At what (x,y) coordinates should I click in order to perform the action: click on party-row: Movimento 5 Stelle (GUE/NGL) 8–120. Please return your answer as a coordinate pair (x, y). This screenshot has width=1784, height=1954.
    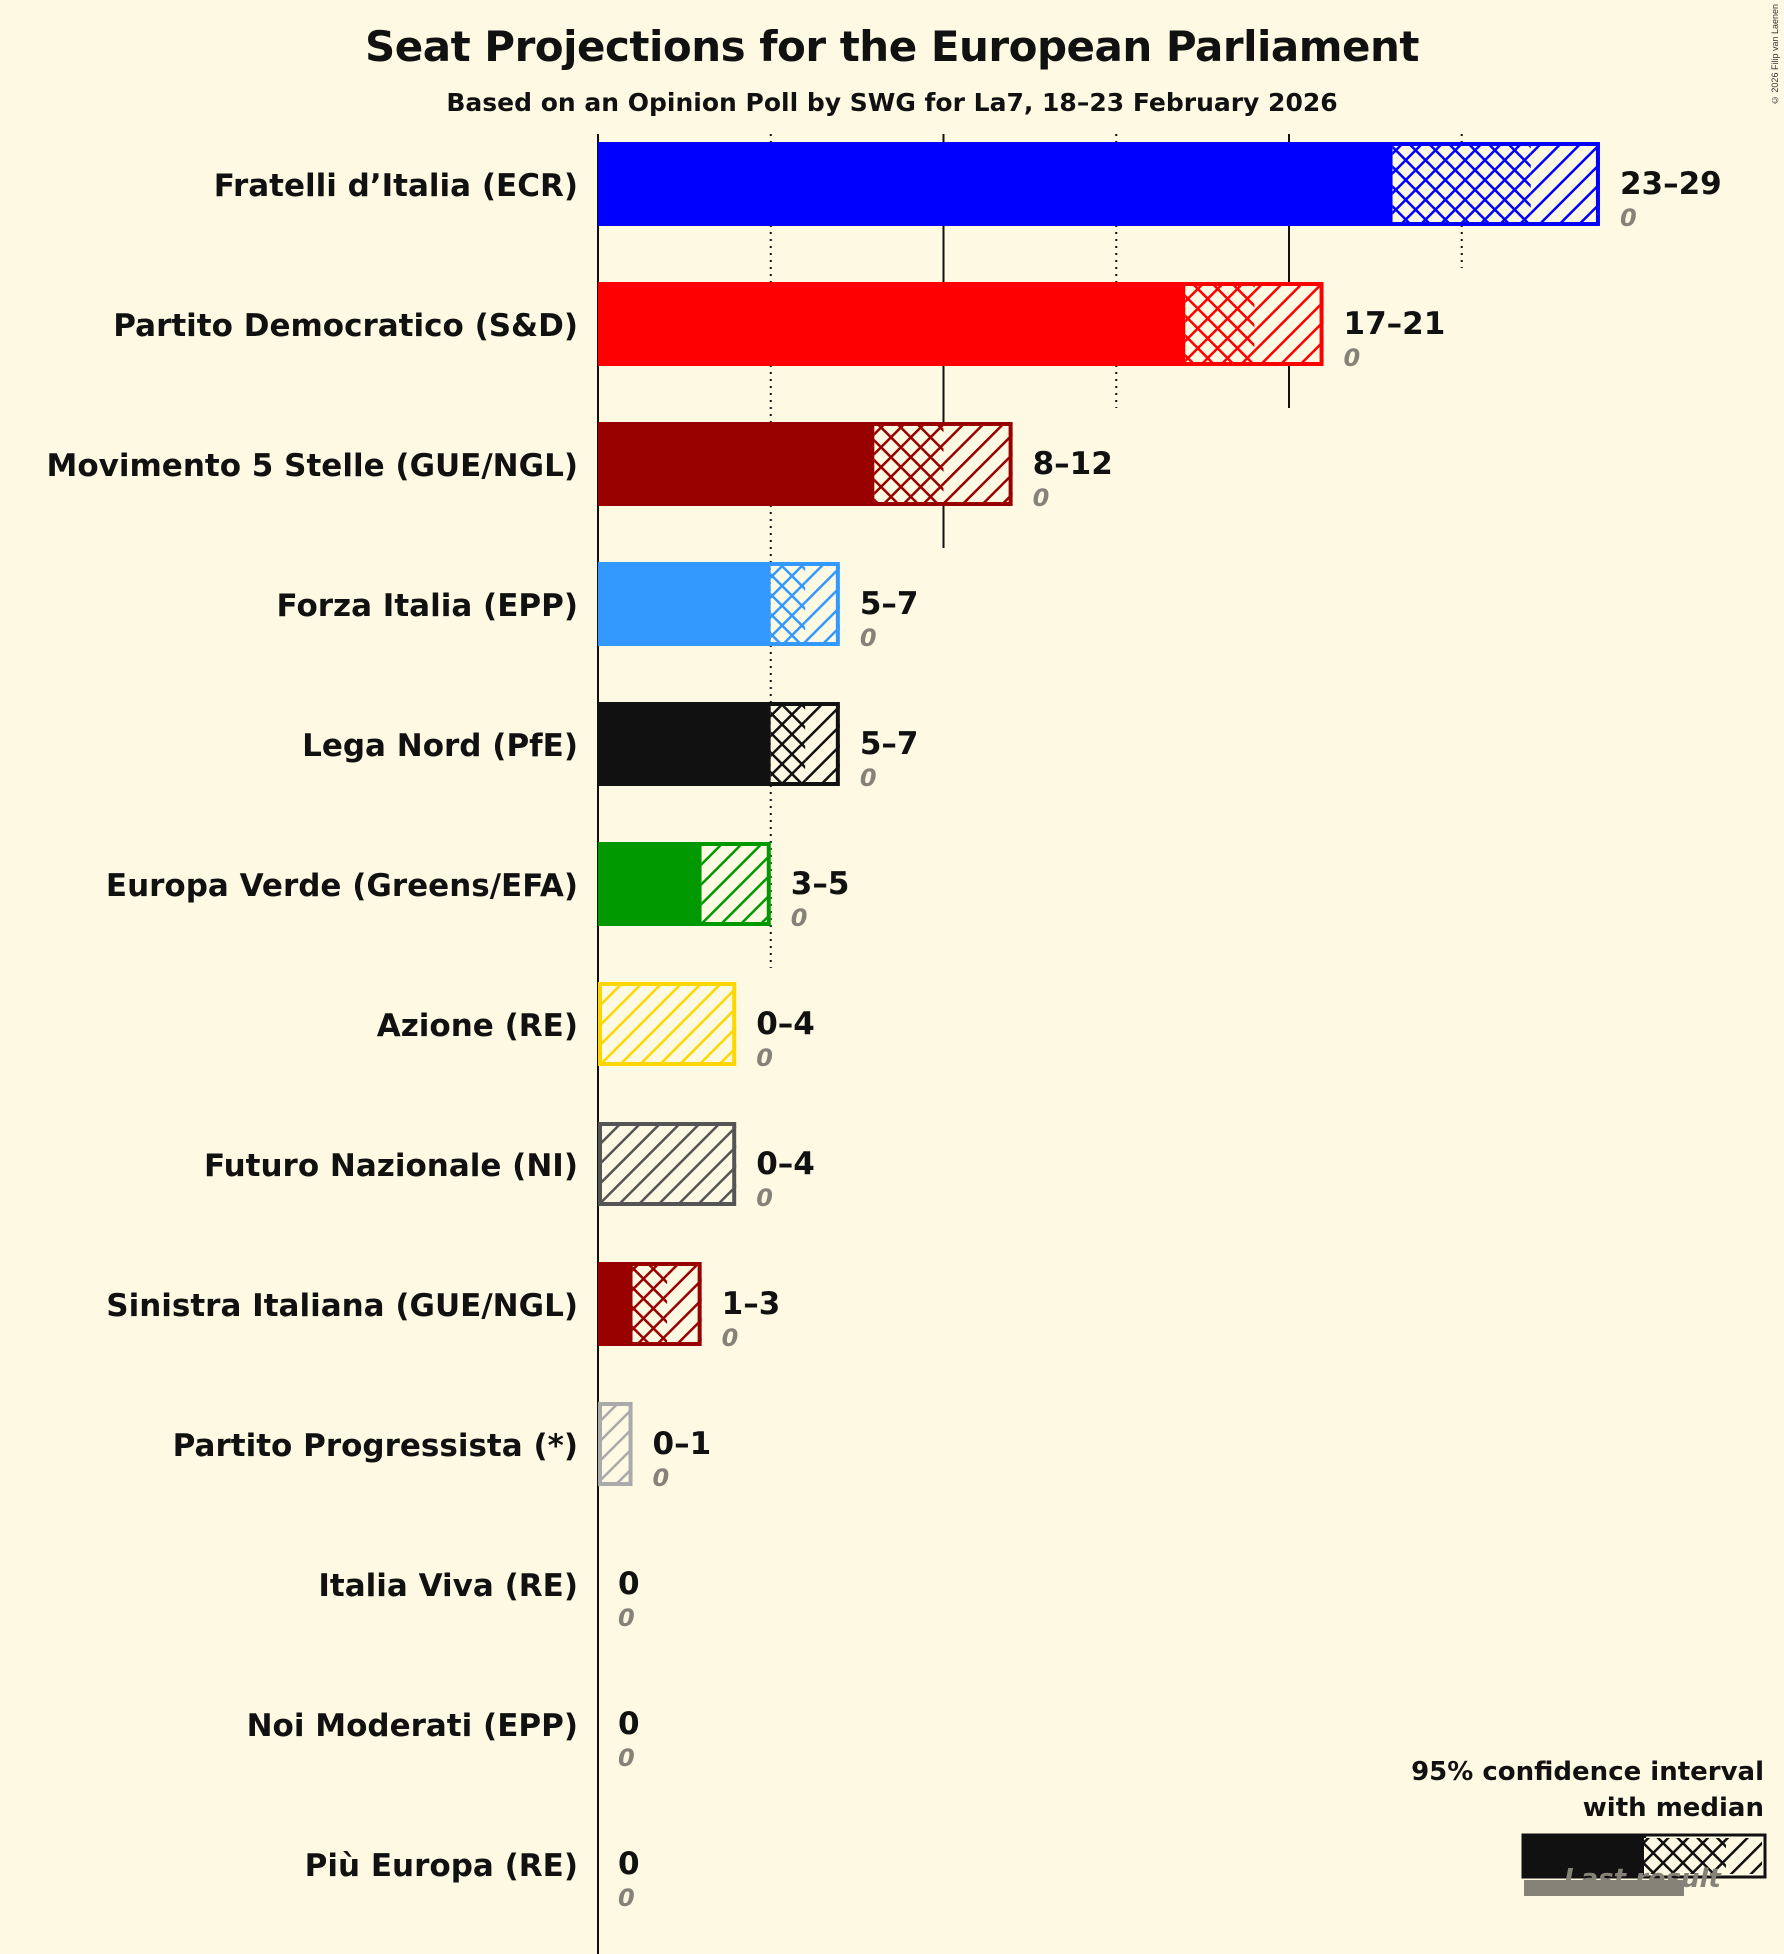
    Looking at the image, I should click on (580, 467).